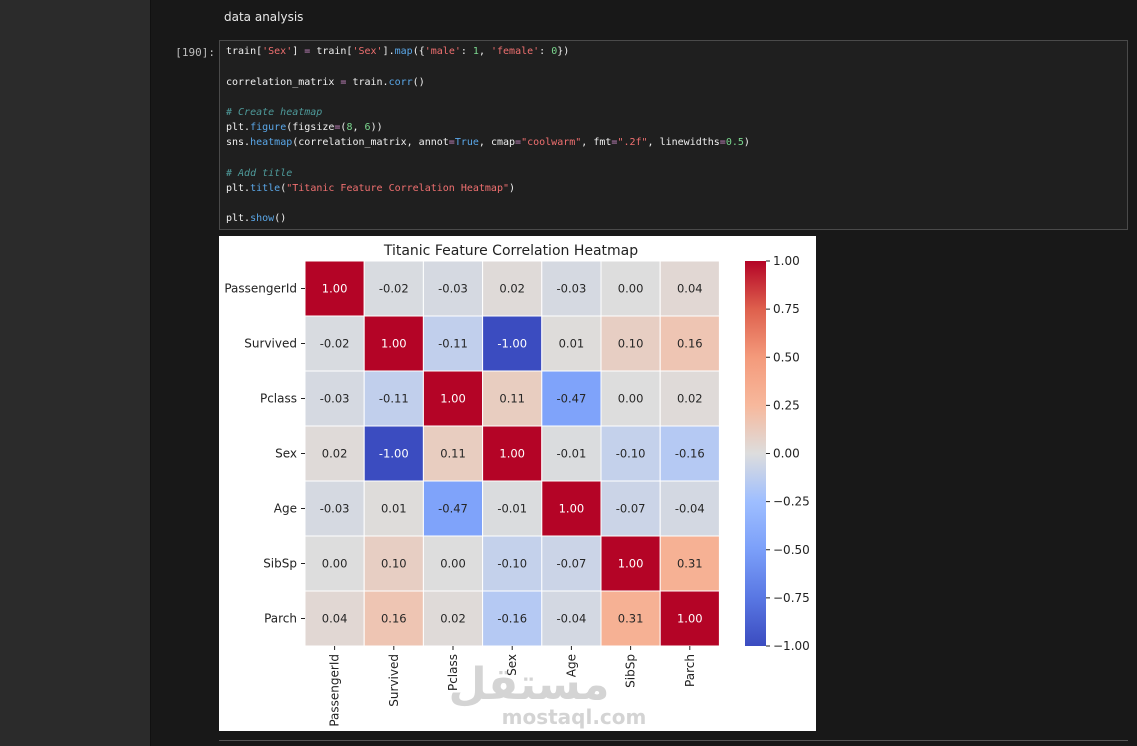 The width and height of the screenshot is (1137, 746). Describe the element at coordinates (563, 51) in the screenshot. I see `code-token: })` at that location.